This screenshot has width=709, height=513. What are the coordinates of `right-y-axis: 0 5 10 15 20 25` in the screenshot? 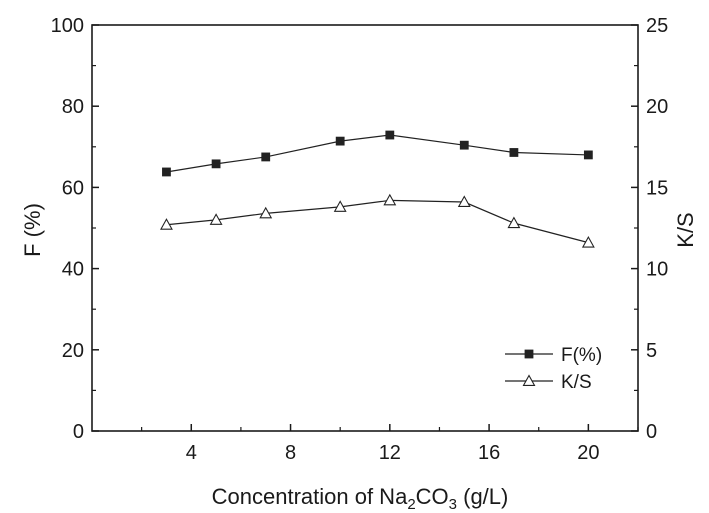 It's located at (649, 229).